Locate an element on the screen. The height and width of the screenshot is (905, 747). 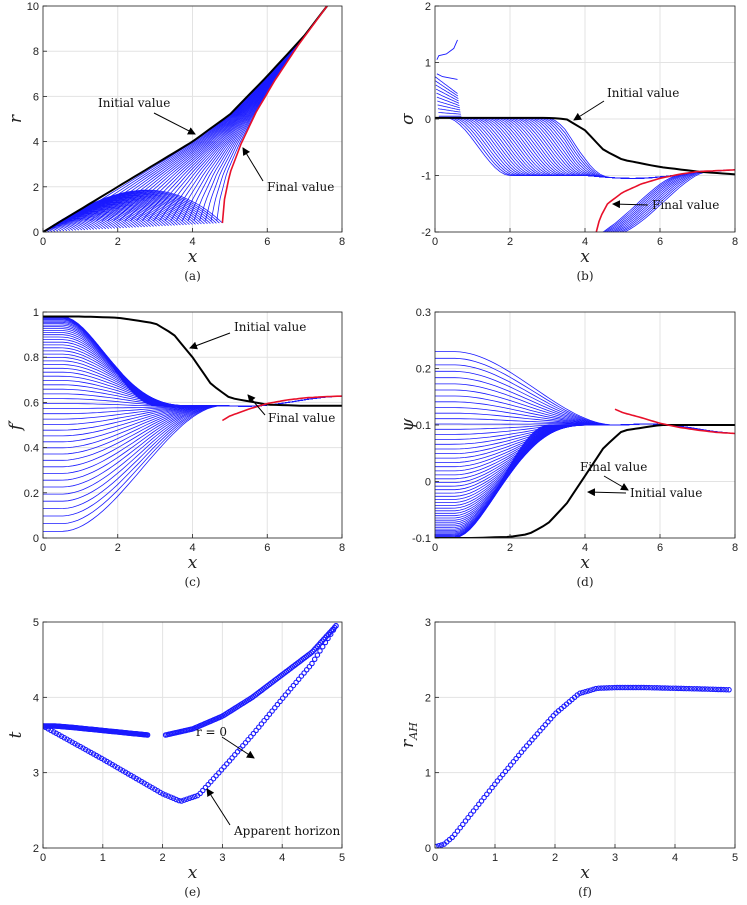
y-axis-label: t is located at coordinates (16, 734).